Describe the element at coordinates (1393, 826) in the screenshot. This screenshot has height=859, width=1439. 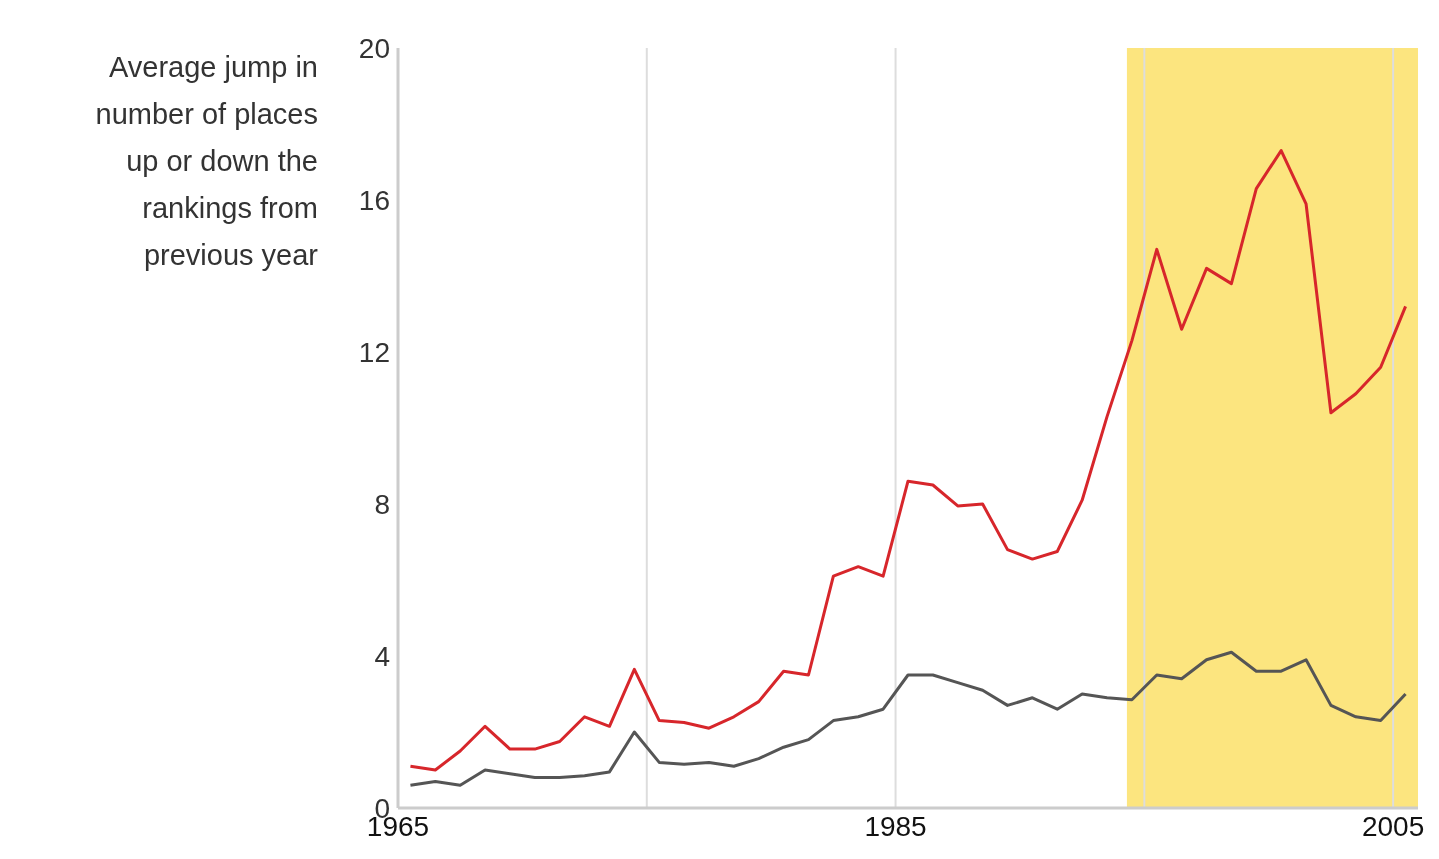
I see `x-tick-label: 2005` at that location.